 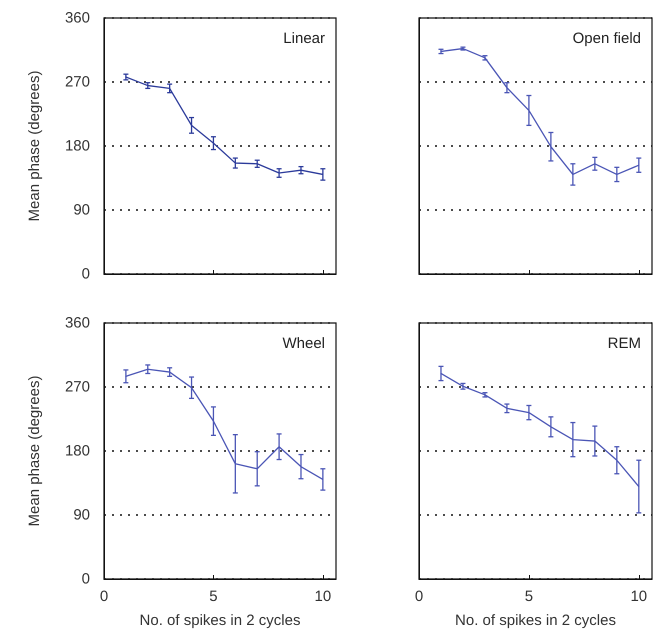 I want to click on text: REM, so click(x=625, y=343).